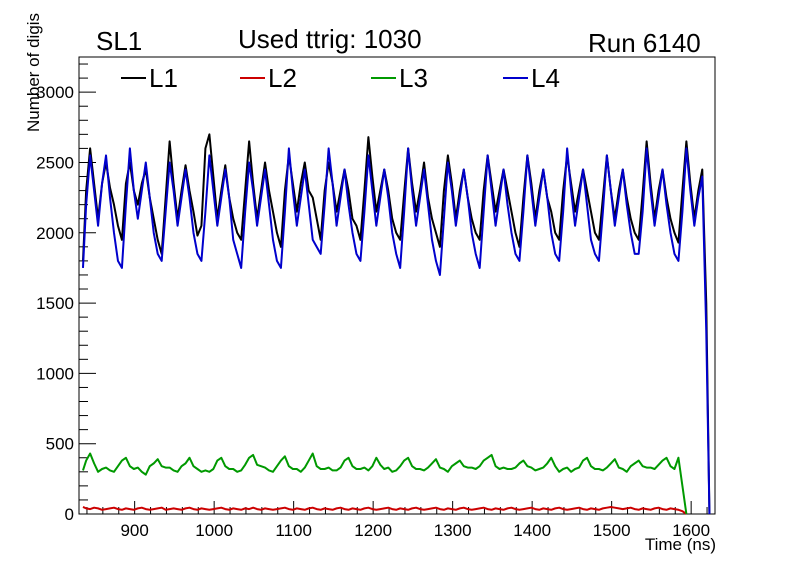 This screenshot has height=572, width=796. I want to click on y-tick-label: 0, so click(69, 514).